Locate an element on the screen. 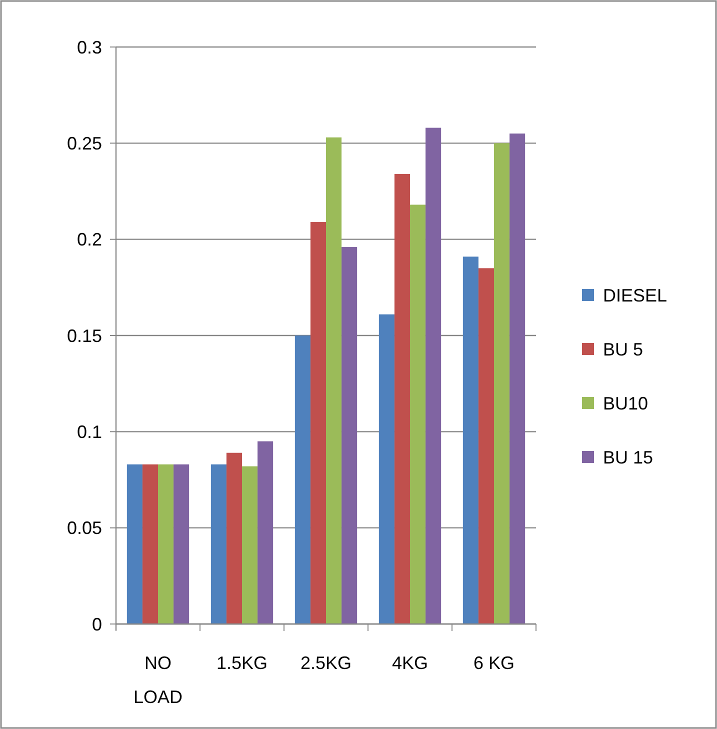  y-tick-label: 0.25 is located at coordinates (84, 143).